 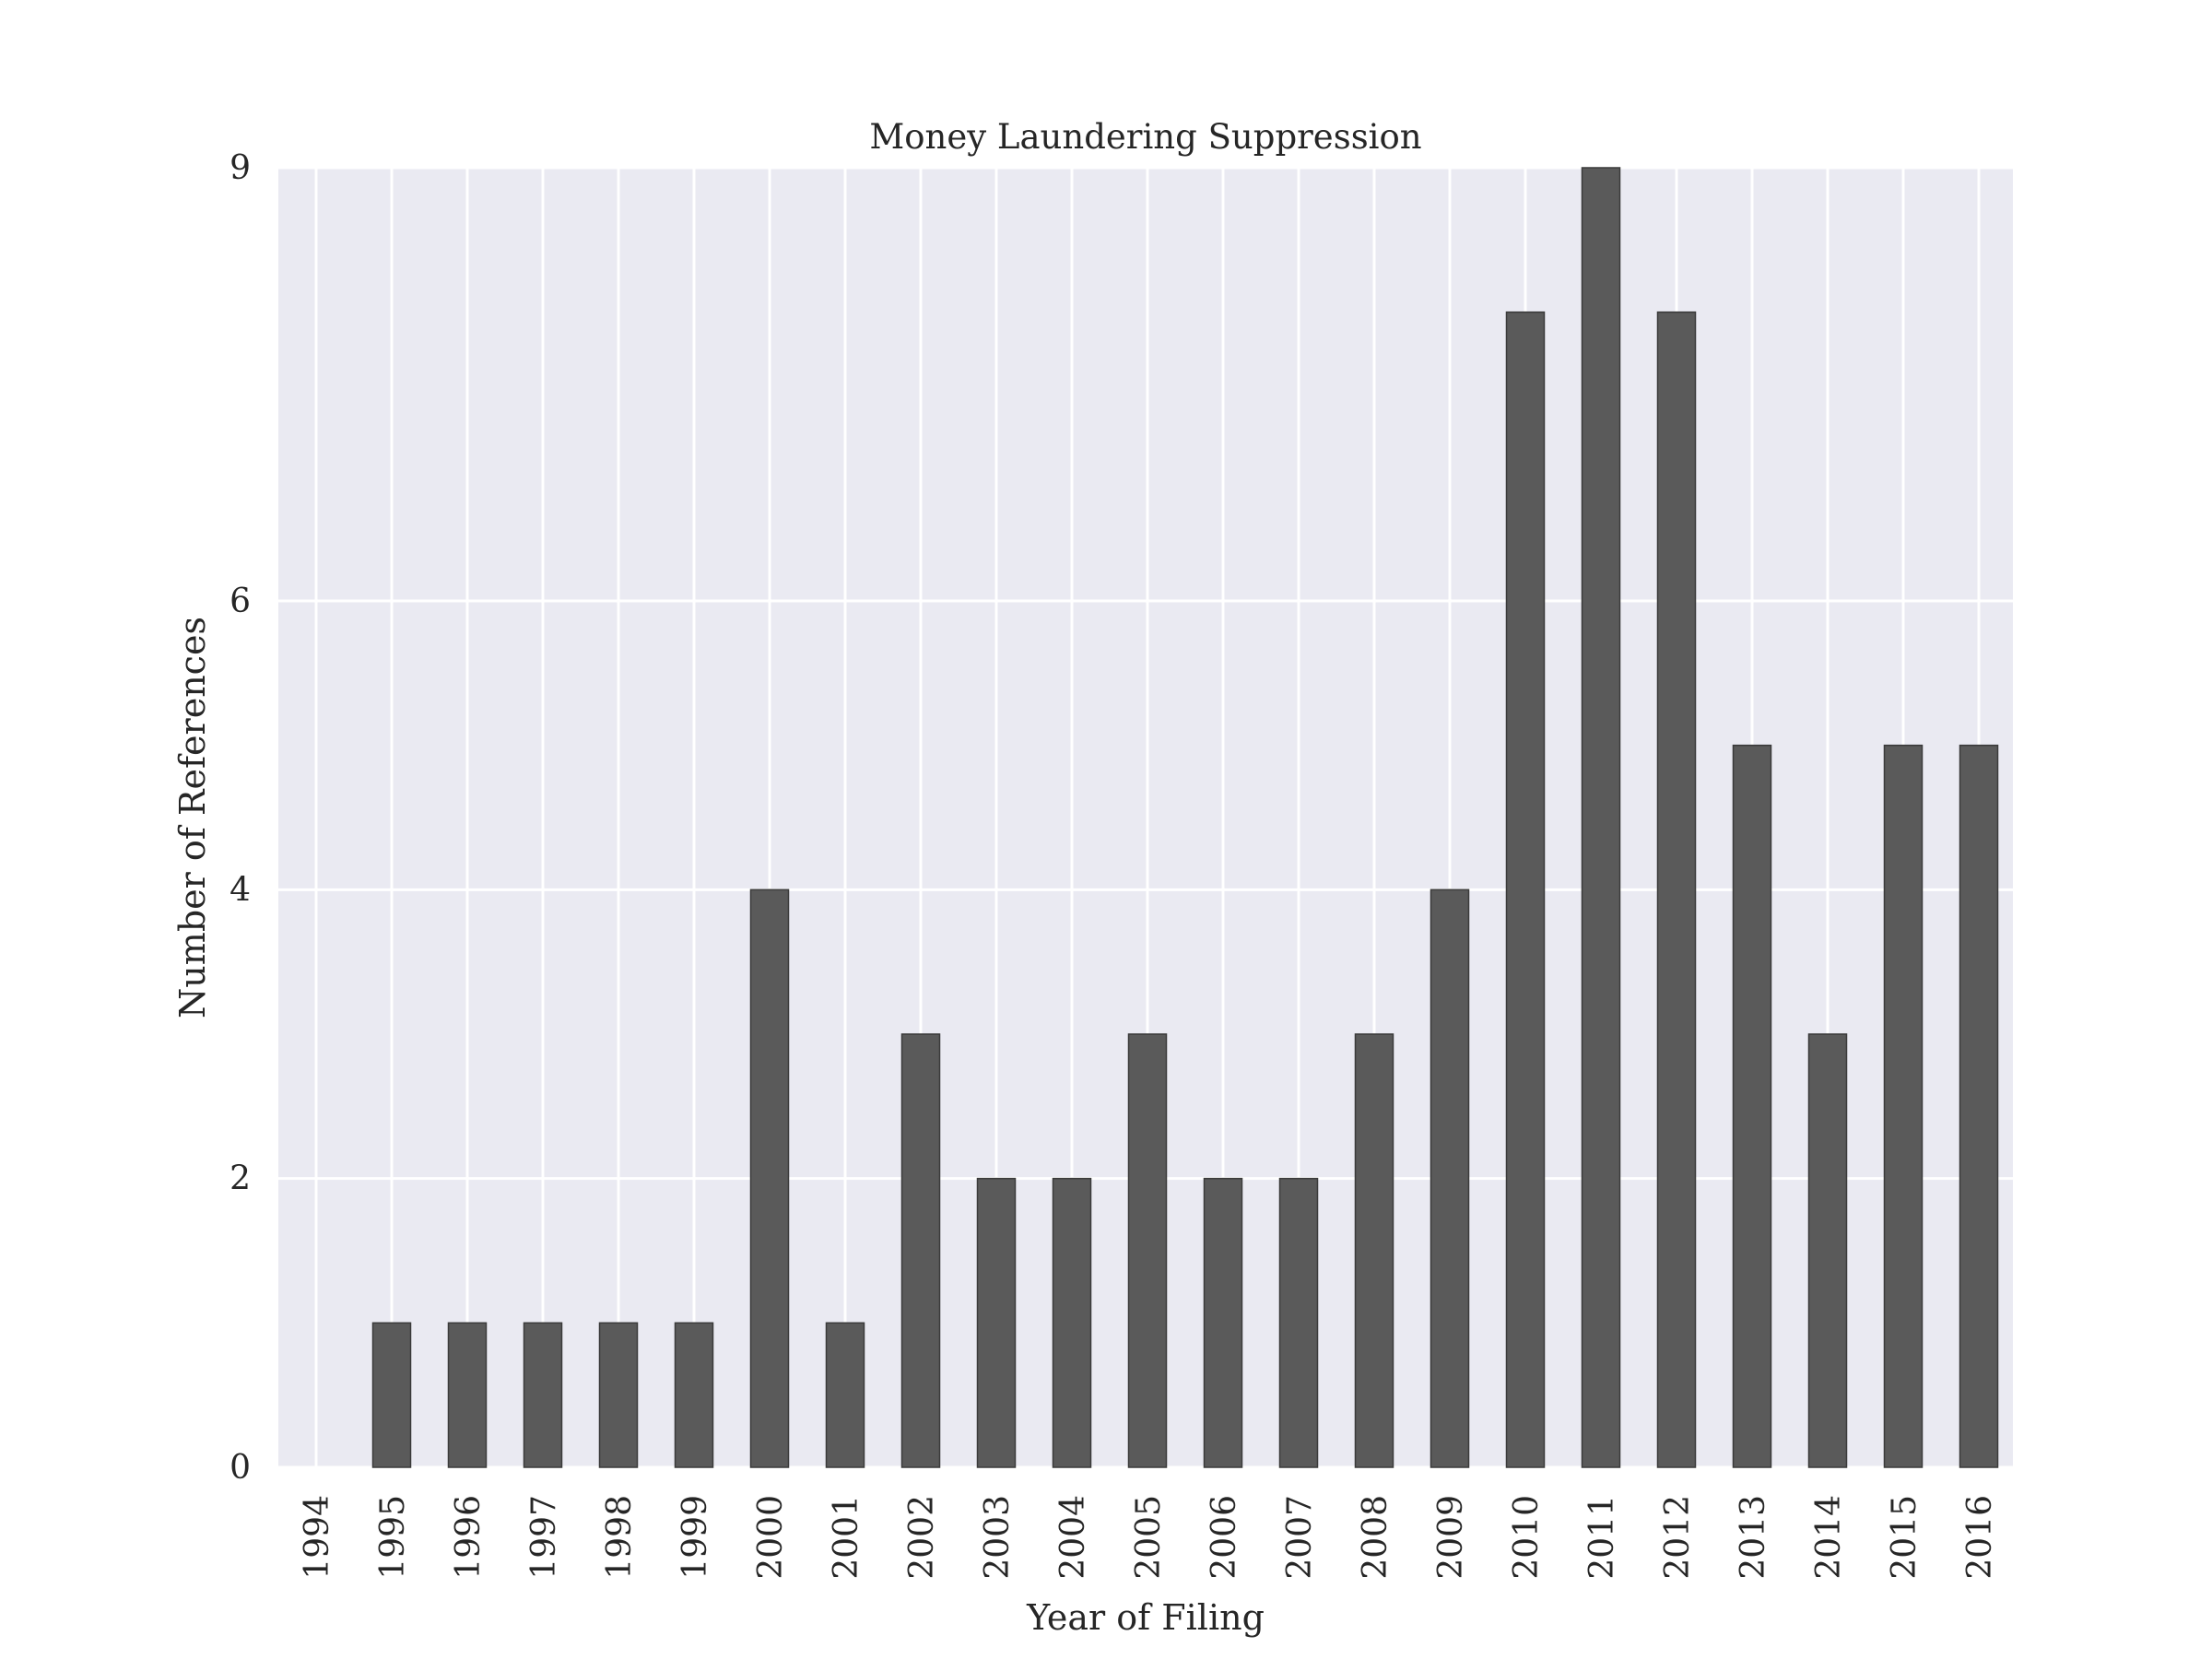 I want to click on x-tick-label: 2014, so click(x=1829, y=1537).